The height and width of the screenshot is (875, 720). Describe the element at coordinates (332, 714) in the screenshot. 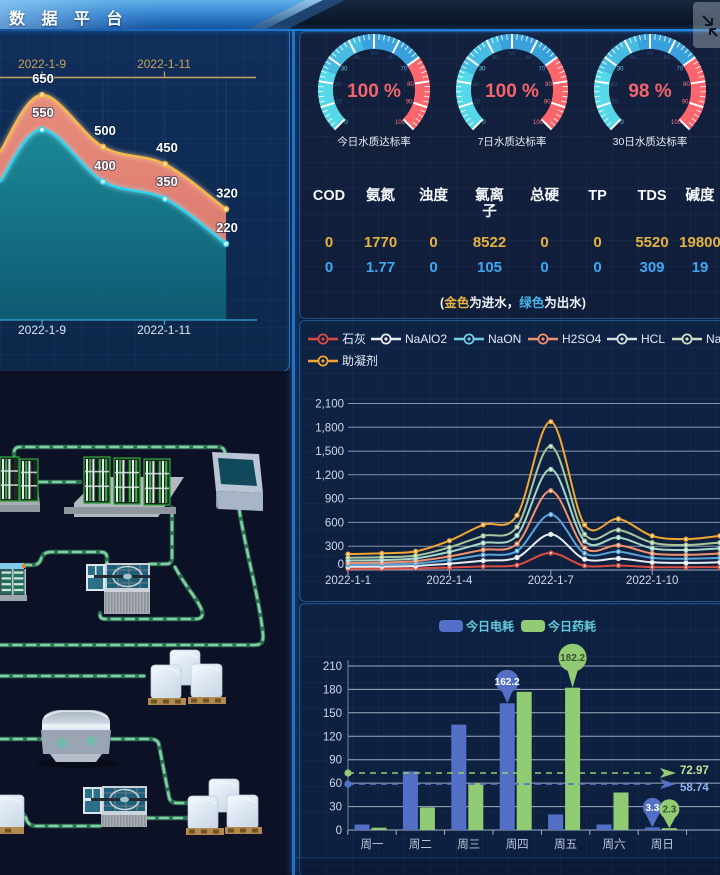

I see `svg-text: 150` at that location.